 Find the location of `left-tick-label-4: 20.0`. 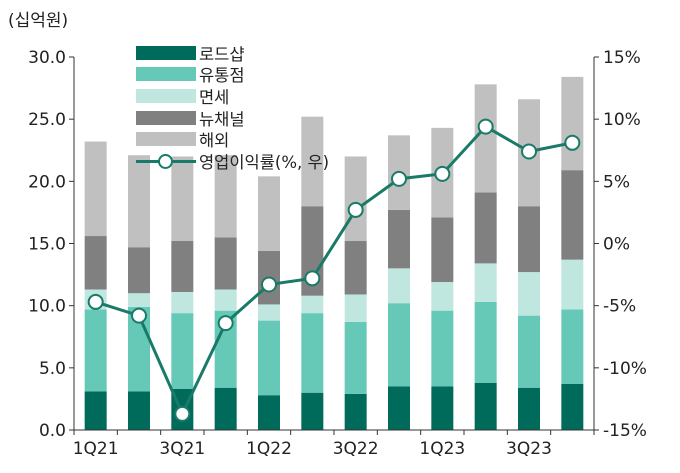

left-tick-label-4: 20.0 is located at coordinates (47, 182).